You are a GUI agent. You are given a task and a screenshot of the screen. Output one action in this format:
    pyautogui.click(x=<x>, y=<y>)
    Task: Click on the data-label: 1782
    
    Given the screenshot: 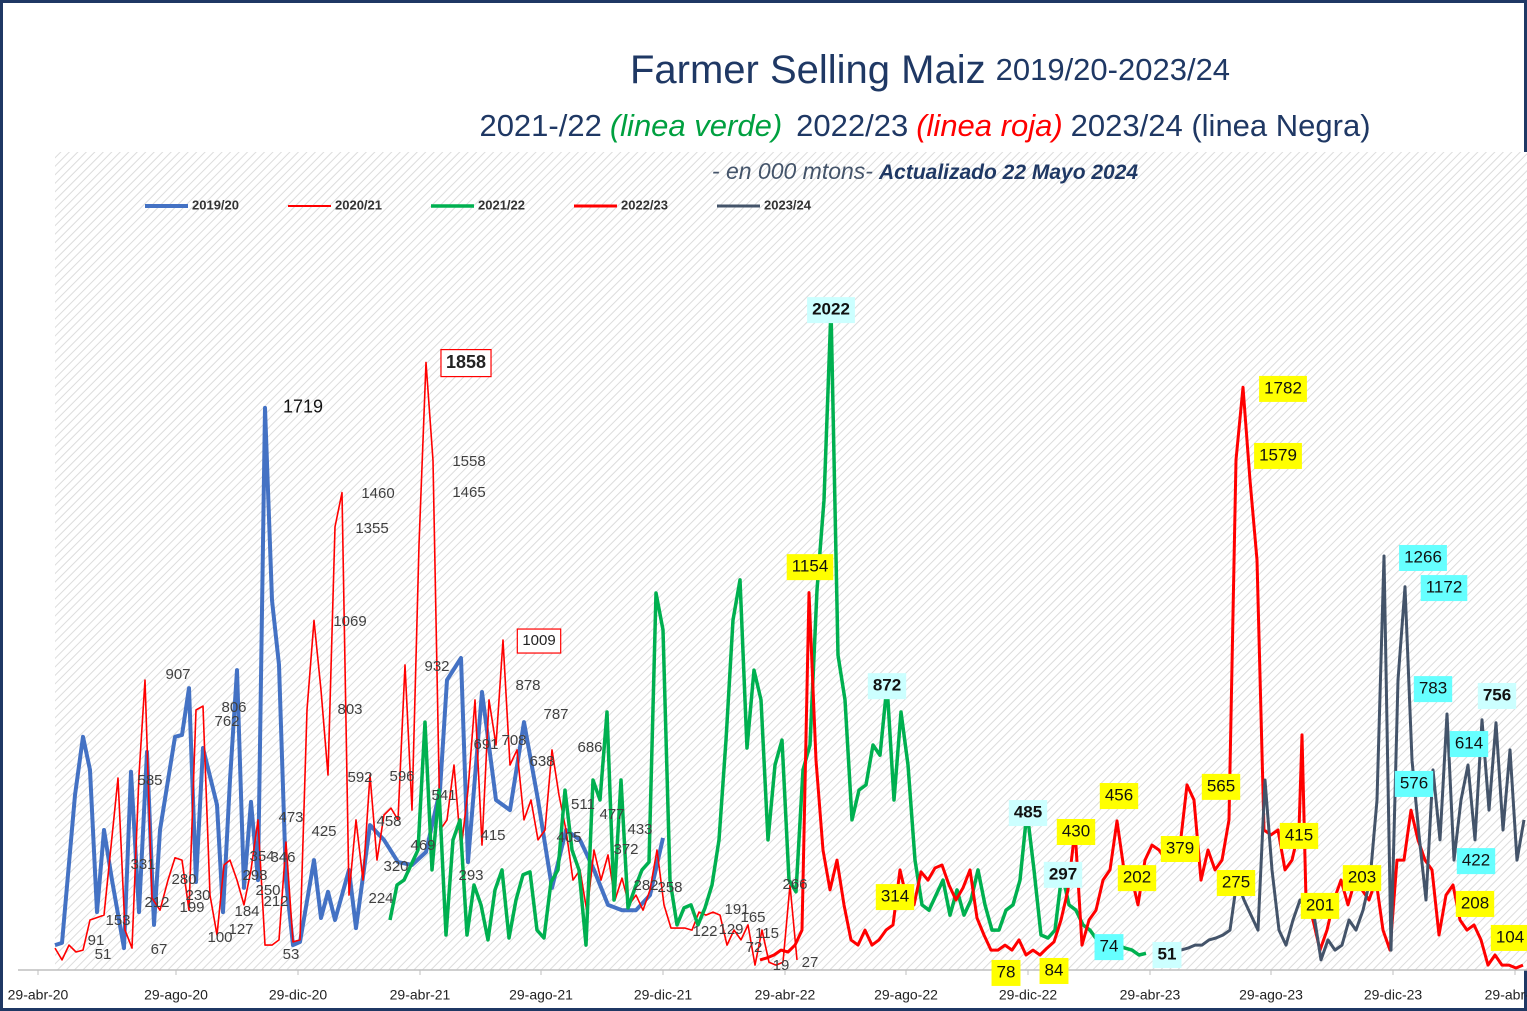 What is the action you would take?
    pyautogui.click(x=1283, y=387)
    